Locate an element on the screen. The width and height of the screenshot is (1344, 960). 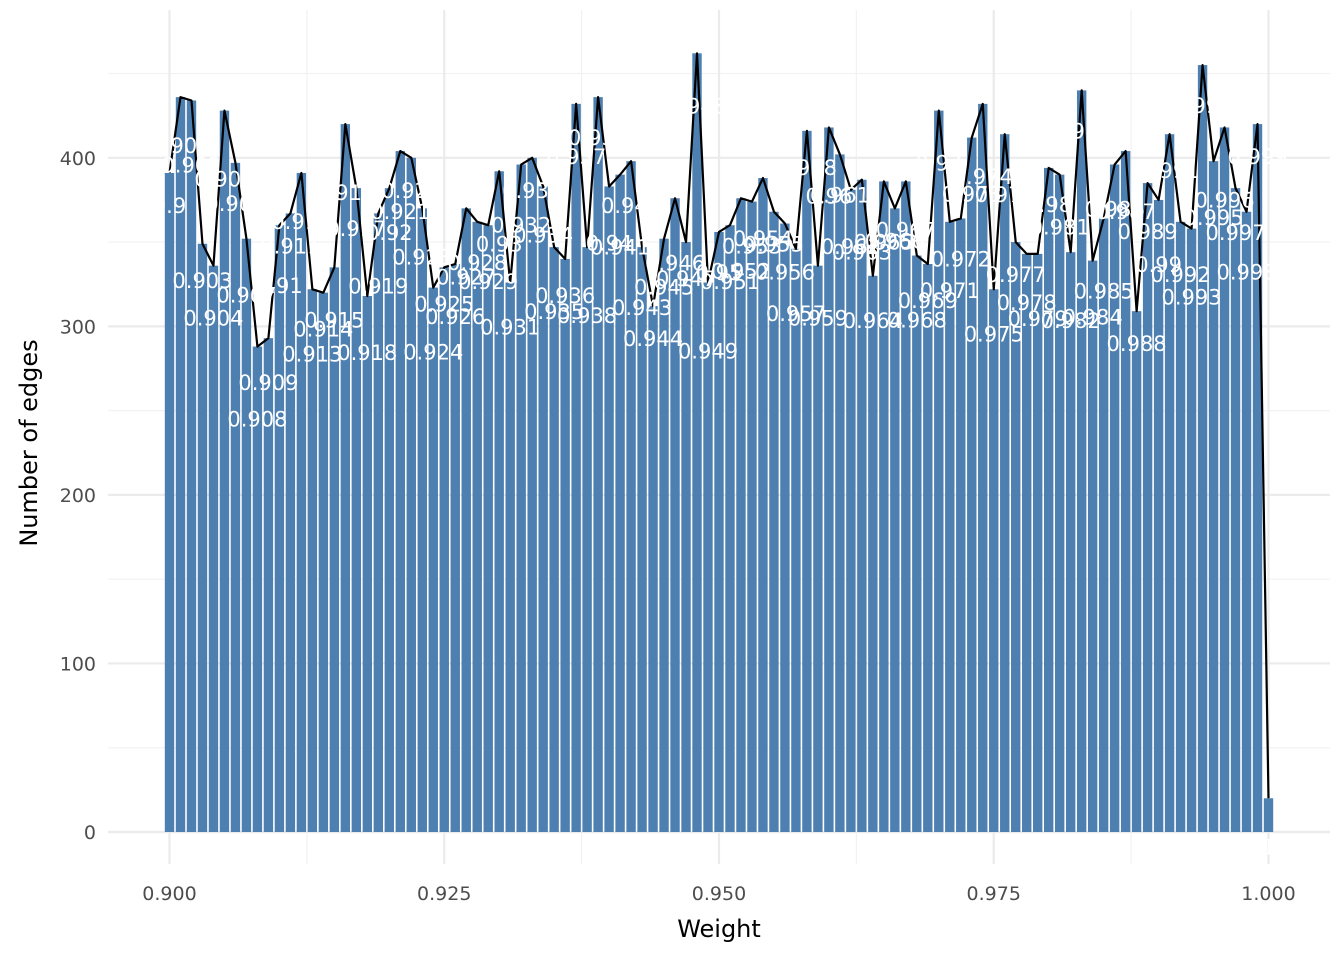
x-tick-label: 0.925 is located at coordinates (444, 894).